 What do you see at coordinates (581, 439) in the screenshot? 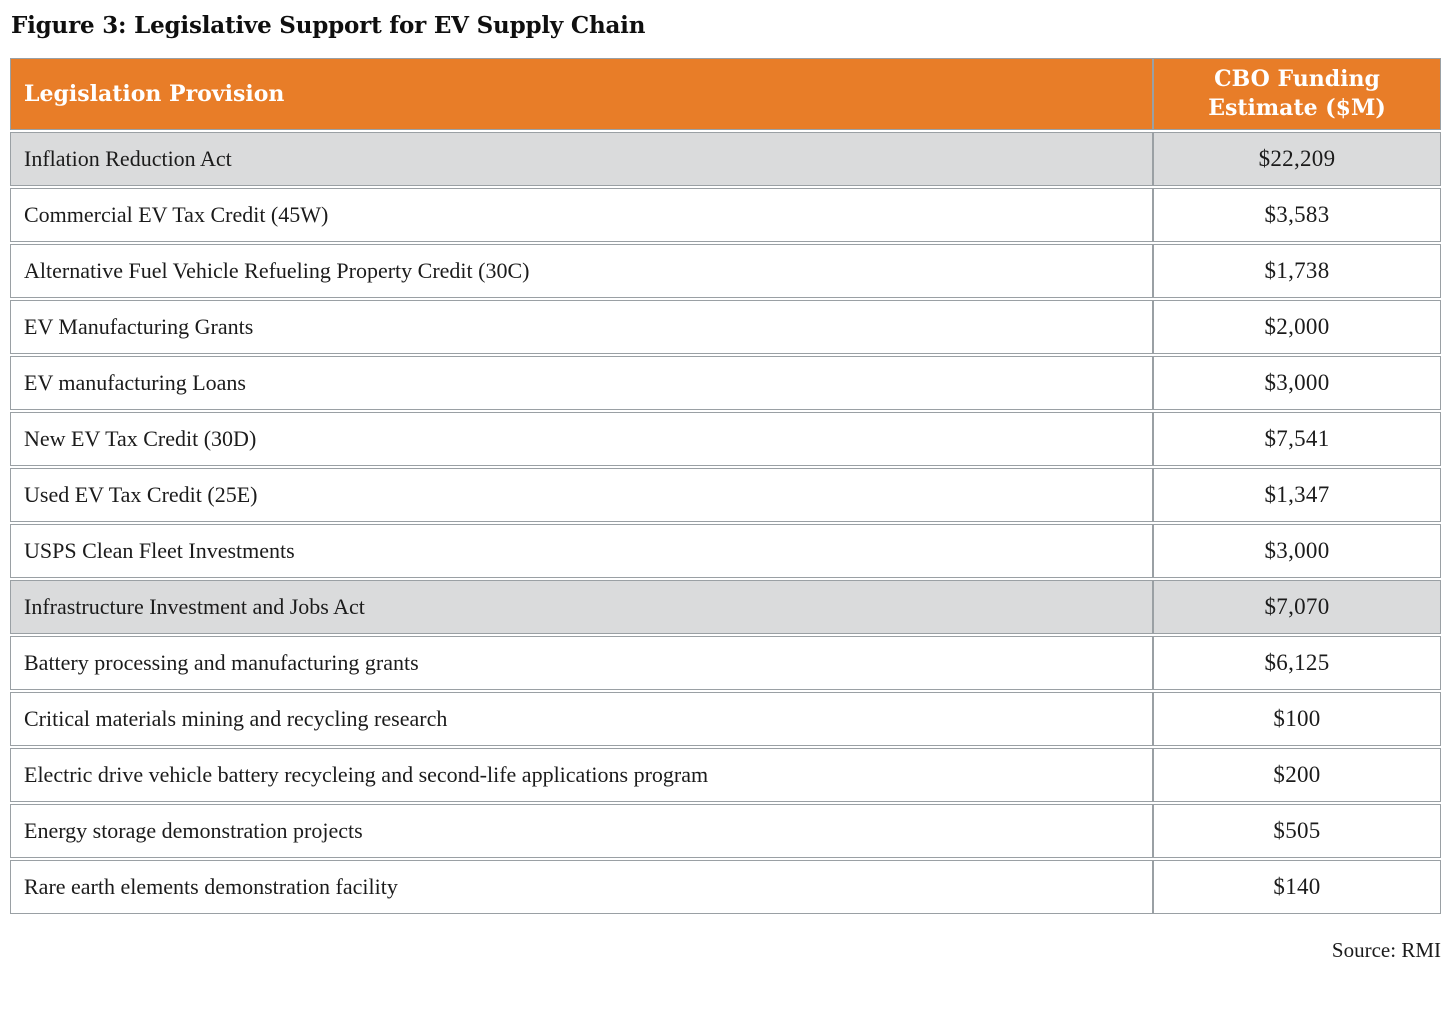
I see `provision-cell: New EV Tax Credit (30D)` at bounding box center [581, 439].